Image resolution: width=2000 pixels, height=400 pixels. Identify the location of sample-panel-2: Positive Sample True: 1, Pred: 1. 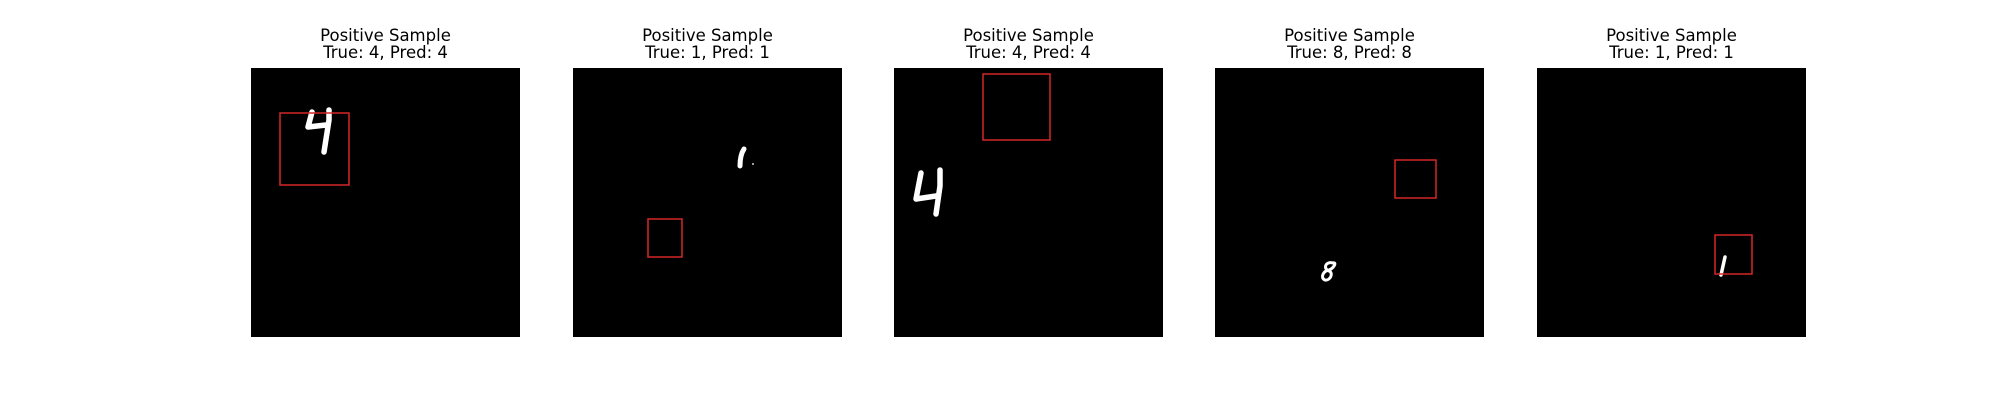
(707, 200).